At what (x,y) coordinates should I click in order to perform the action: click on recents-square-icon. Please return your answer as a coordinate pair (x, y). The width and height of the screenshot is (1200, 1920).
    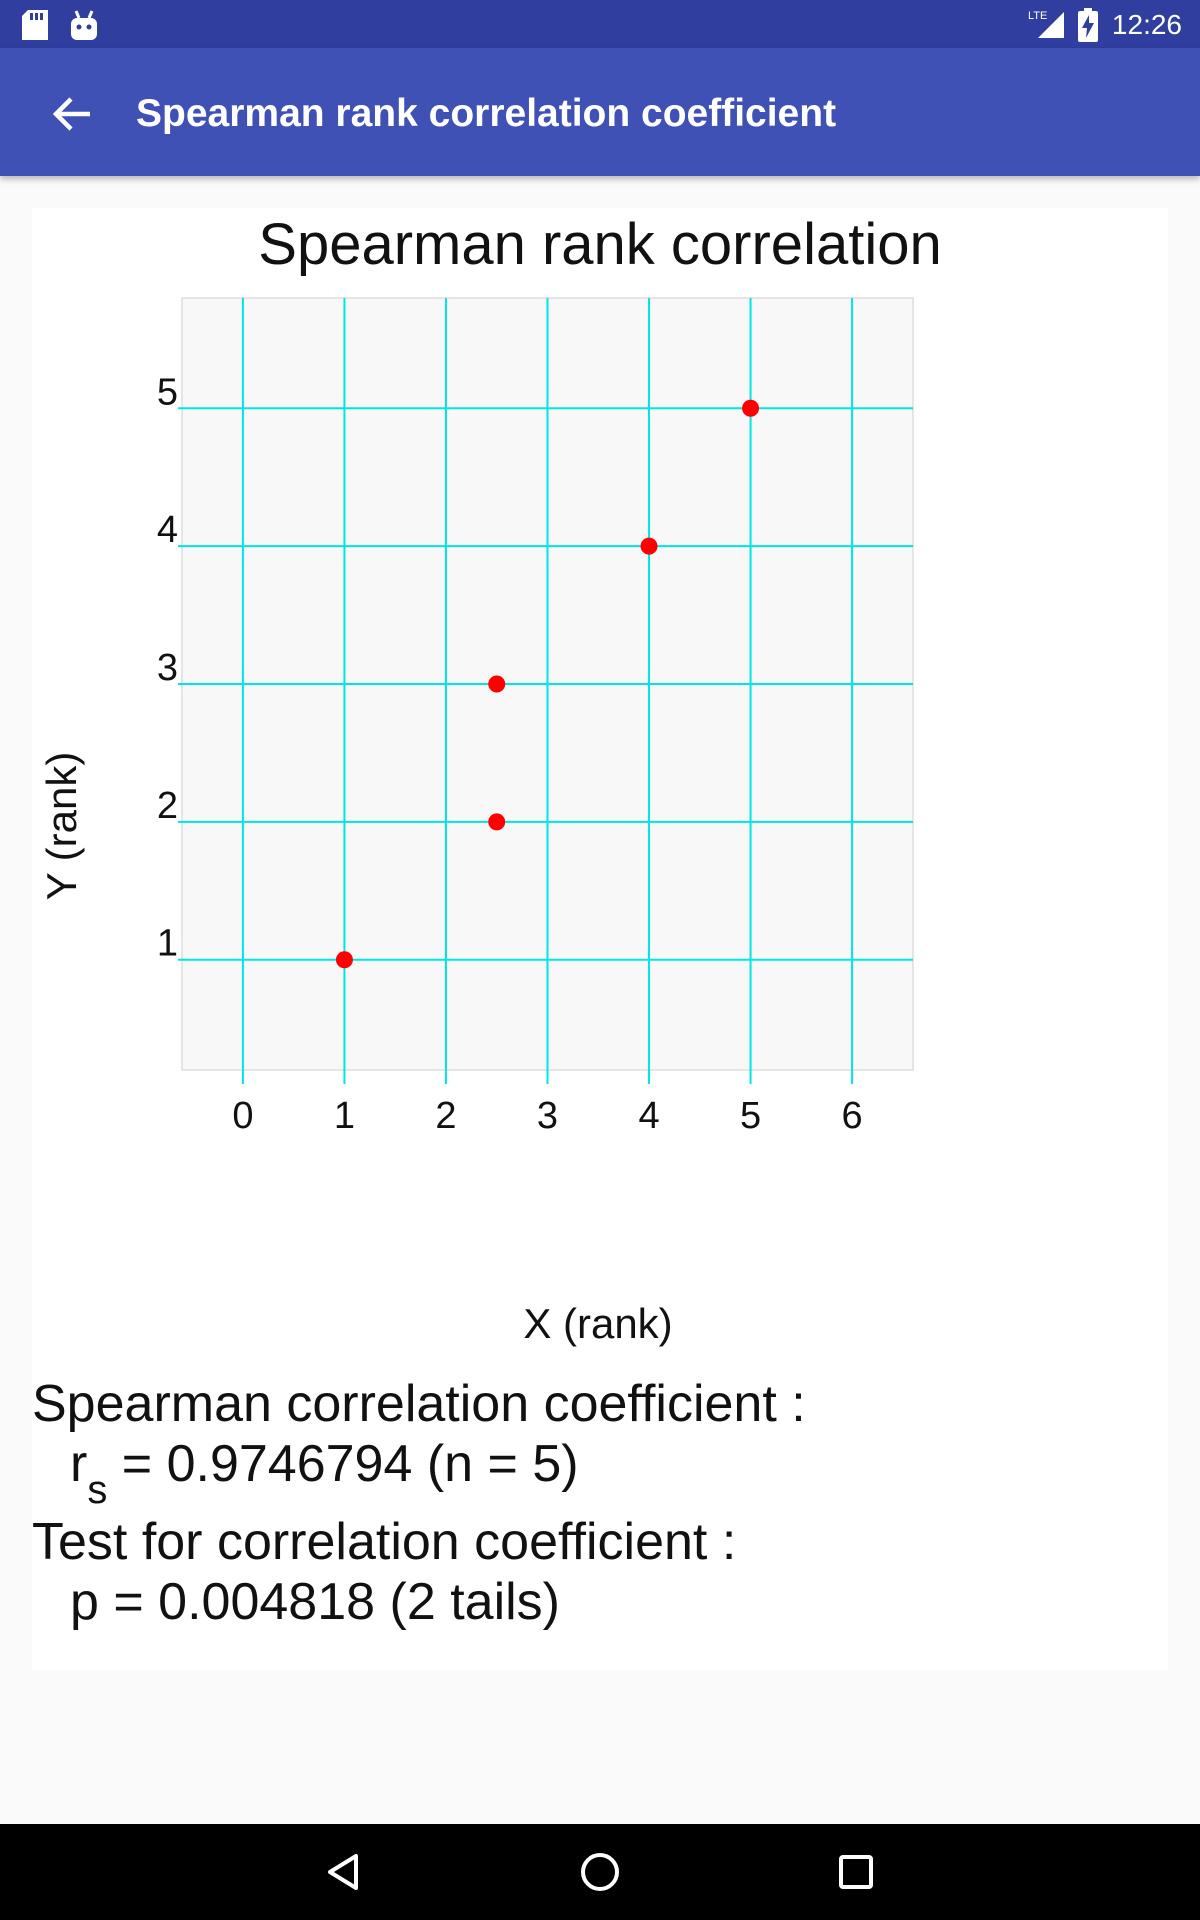
    Looking at the image, I should click on (856, 1872).